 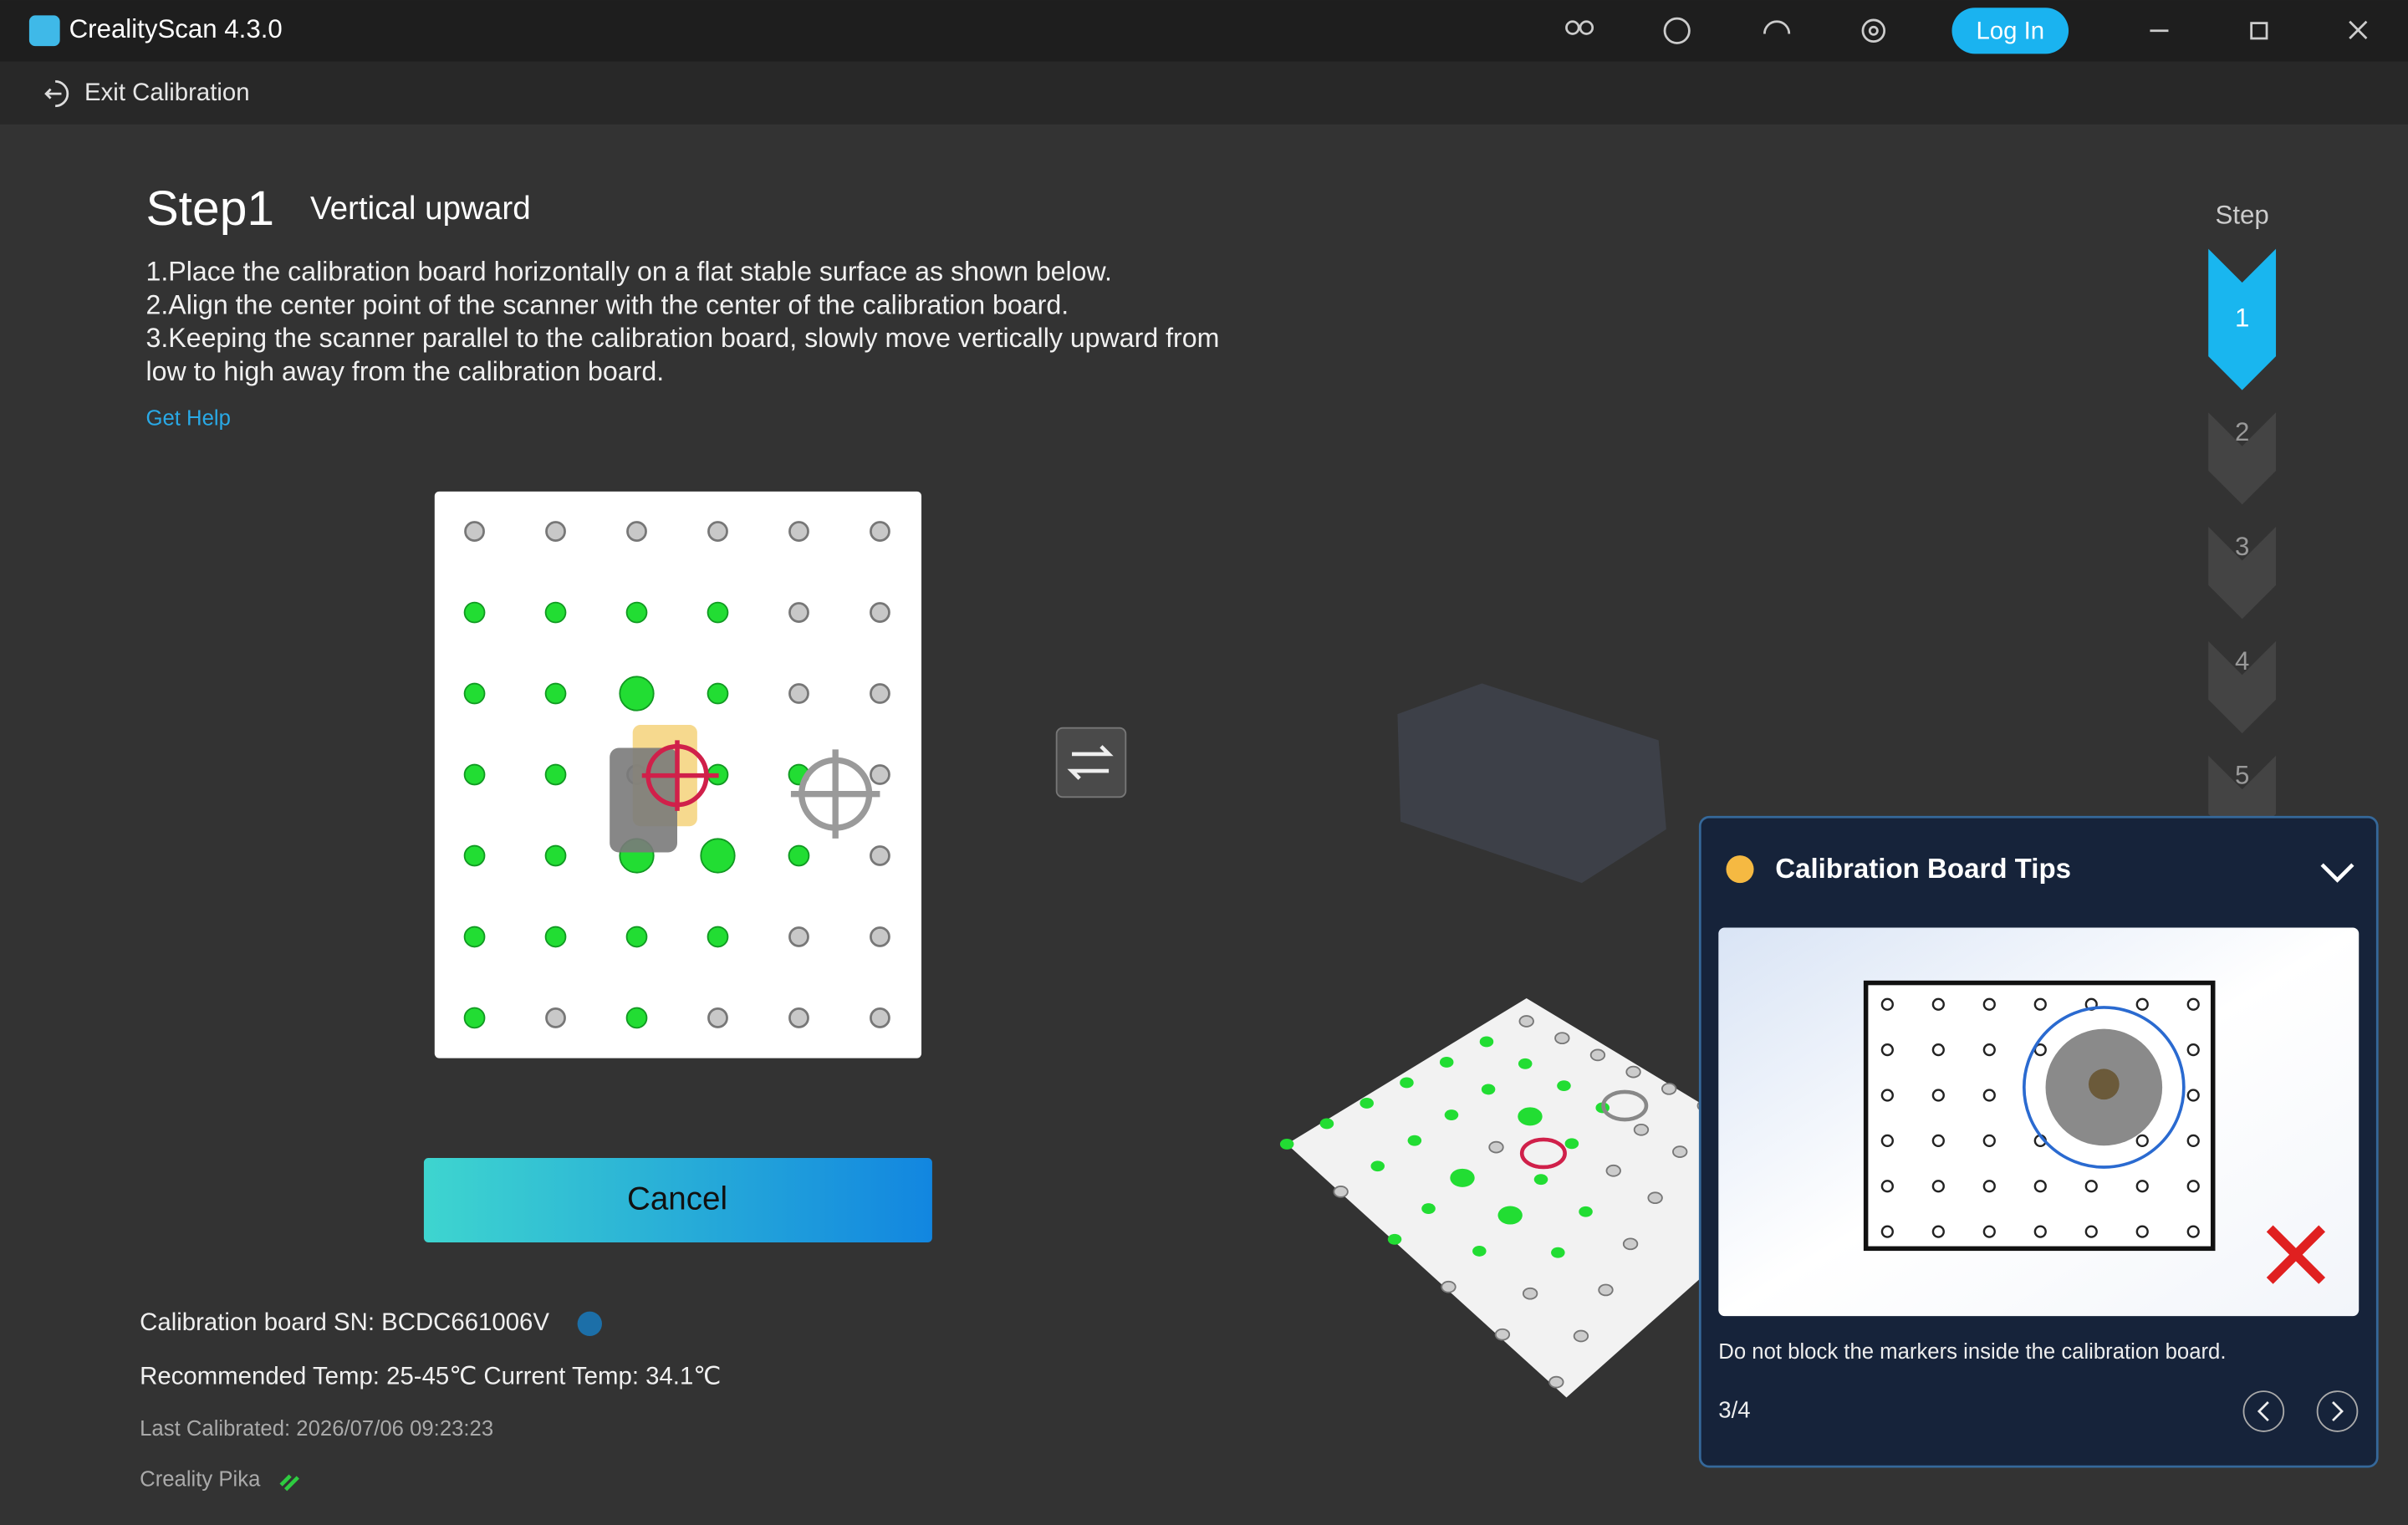 I want to click on login-label: Log In, so click(x=2010, y=30).